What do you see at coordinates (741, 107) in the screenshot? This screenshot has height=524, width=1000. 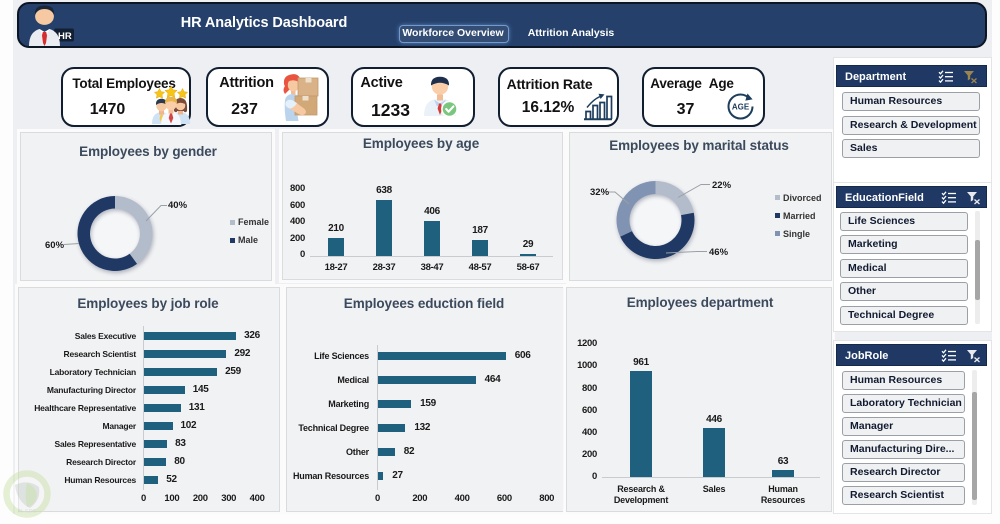 I see `svg-text: AGE` at bounding box center [741, 107].